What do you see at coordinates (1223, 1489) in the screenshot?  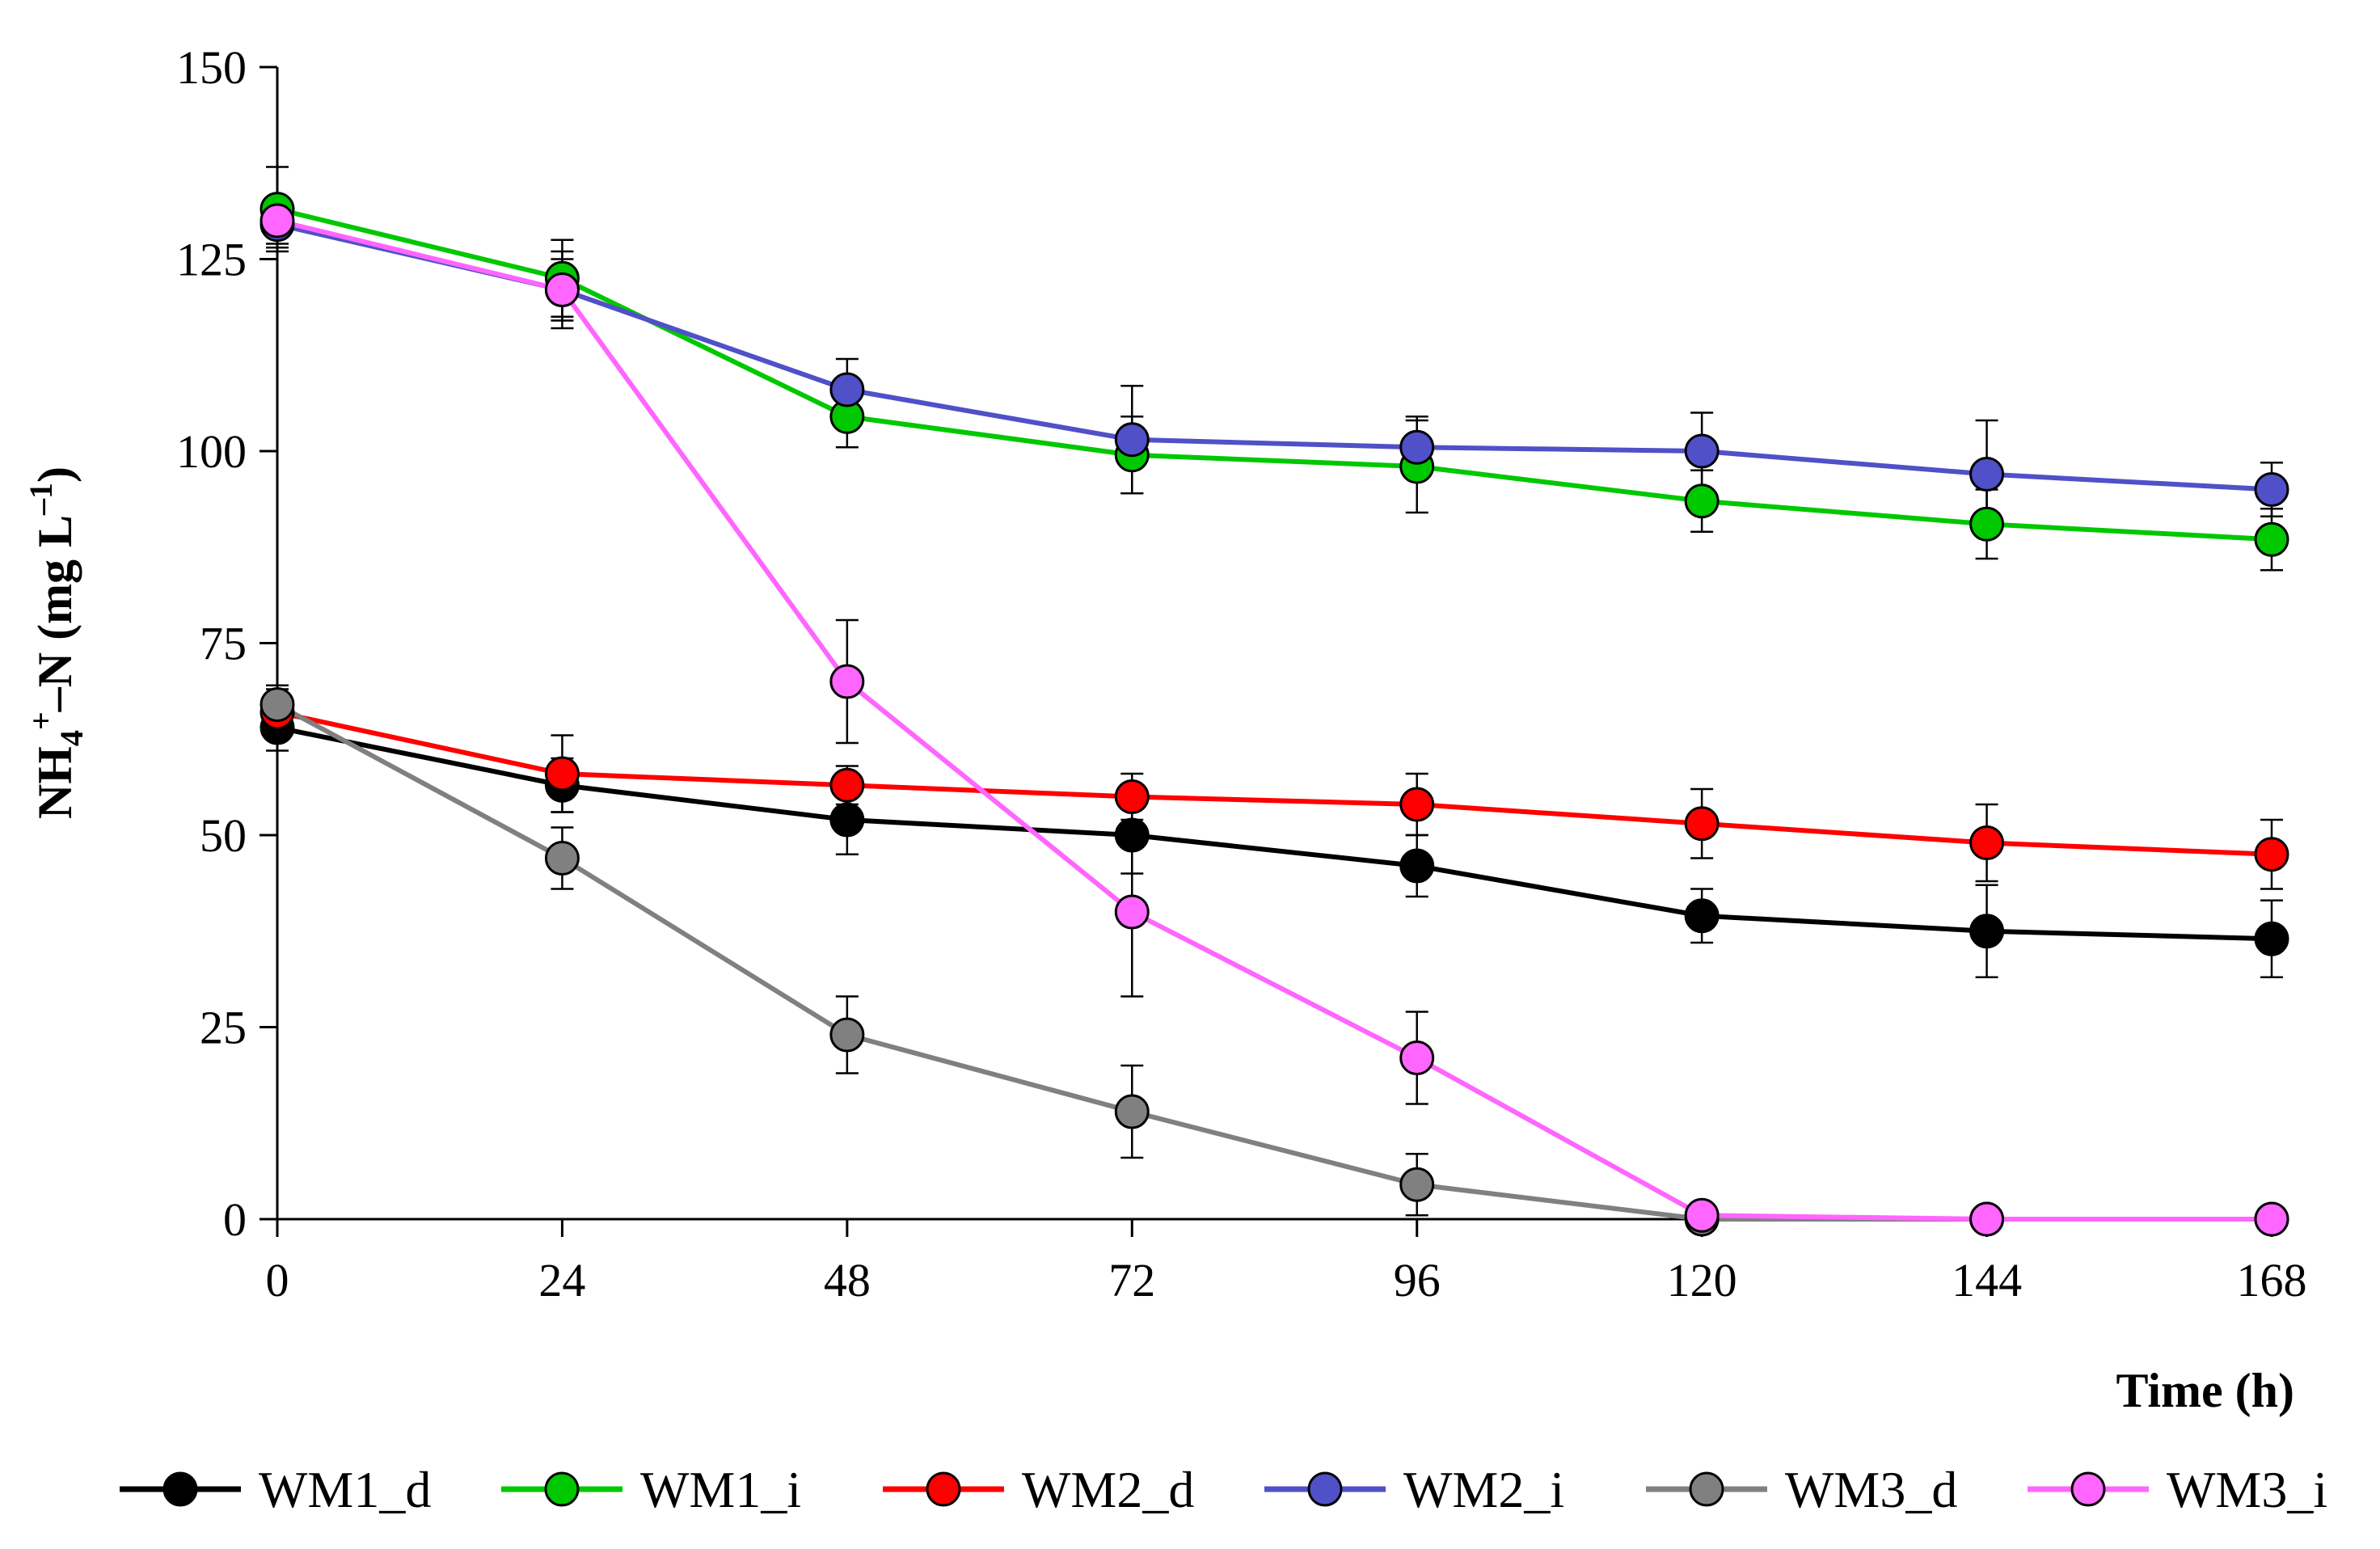 I see `legend: WM1_d WM1_i WM2_d WM2_i WM3_d WM3_i` at bounding box center [1223, 1489].